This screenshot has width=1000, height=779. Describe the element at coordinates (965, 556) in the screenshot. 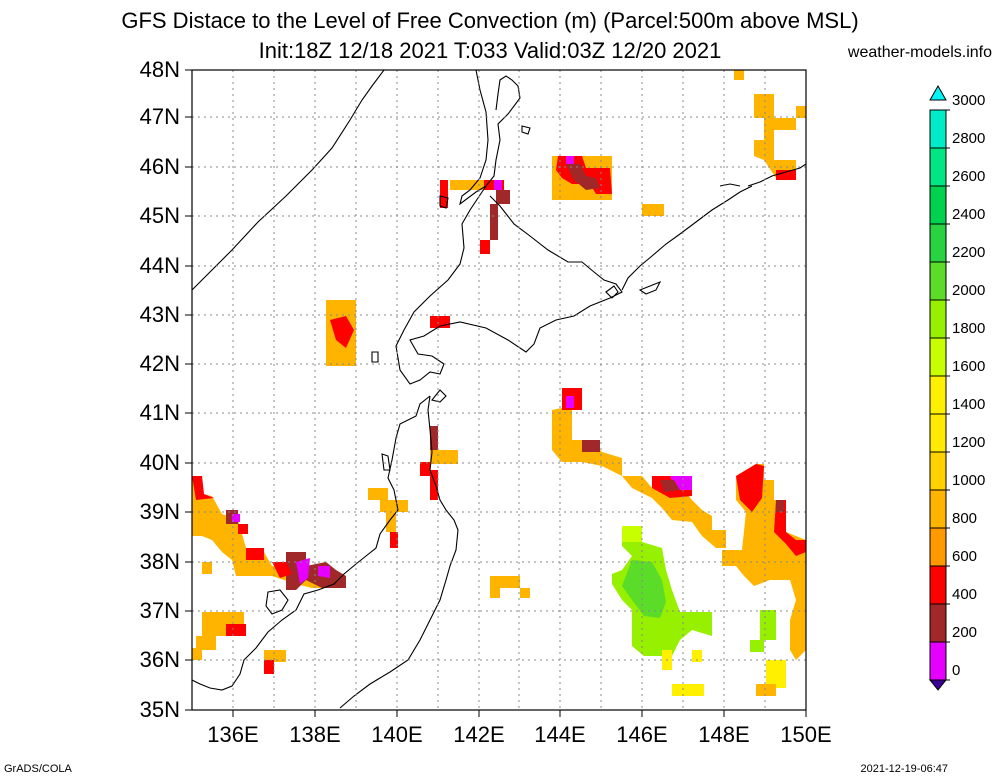

I see `colorbar-label: 600` at that location.